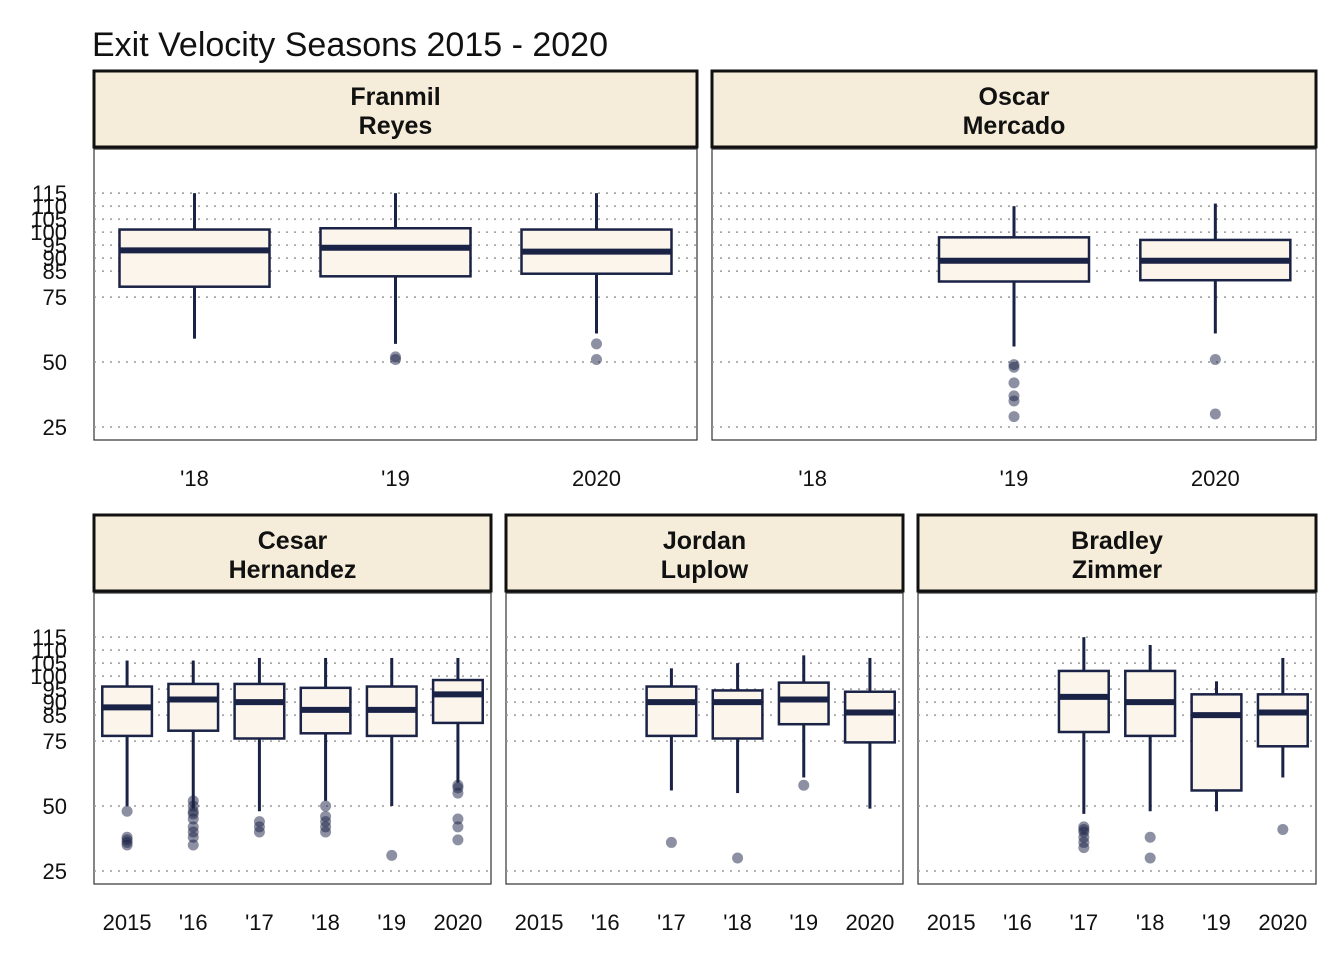 The height and width of the screenshot is (960, 1344). Describe the element at coordinates (705, 555) in the screenshot. I see `panel-title: Jordan Luplow` at that location.